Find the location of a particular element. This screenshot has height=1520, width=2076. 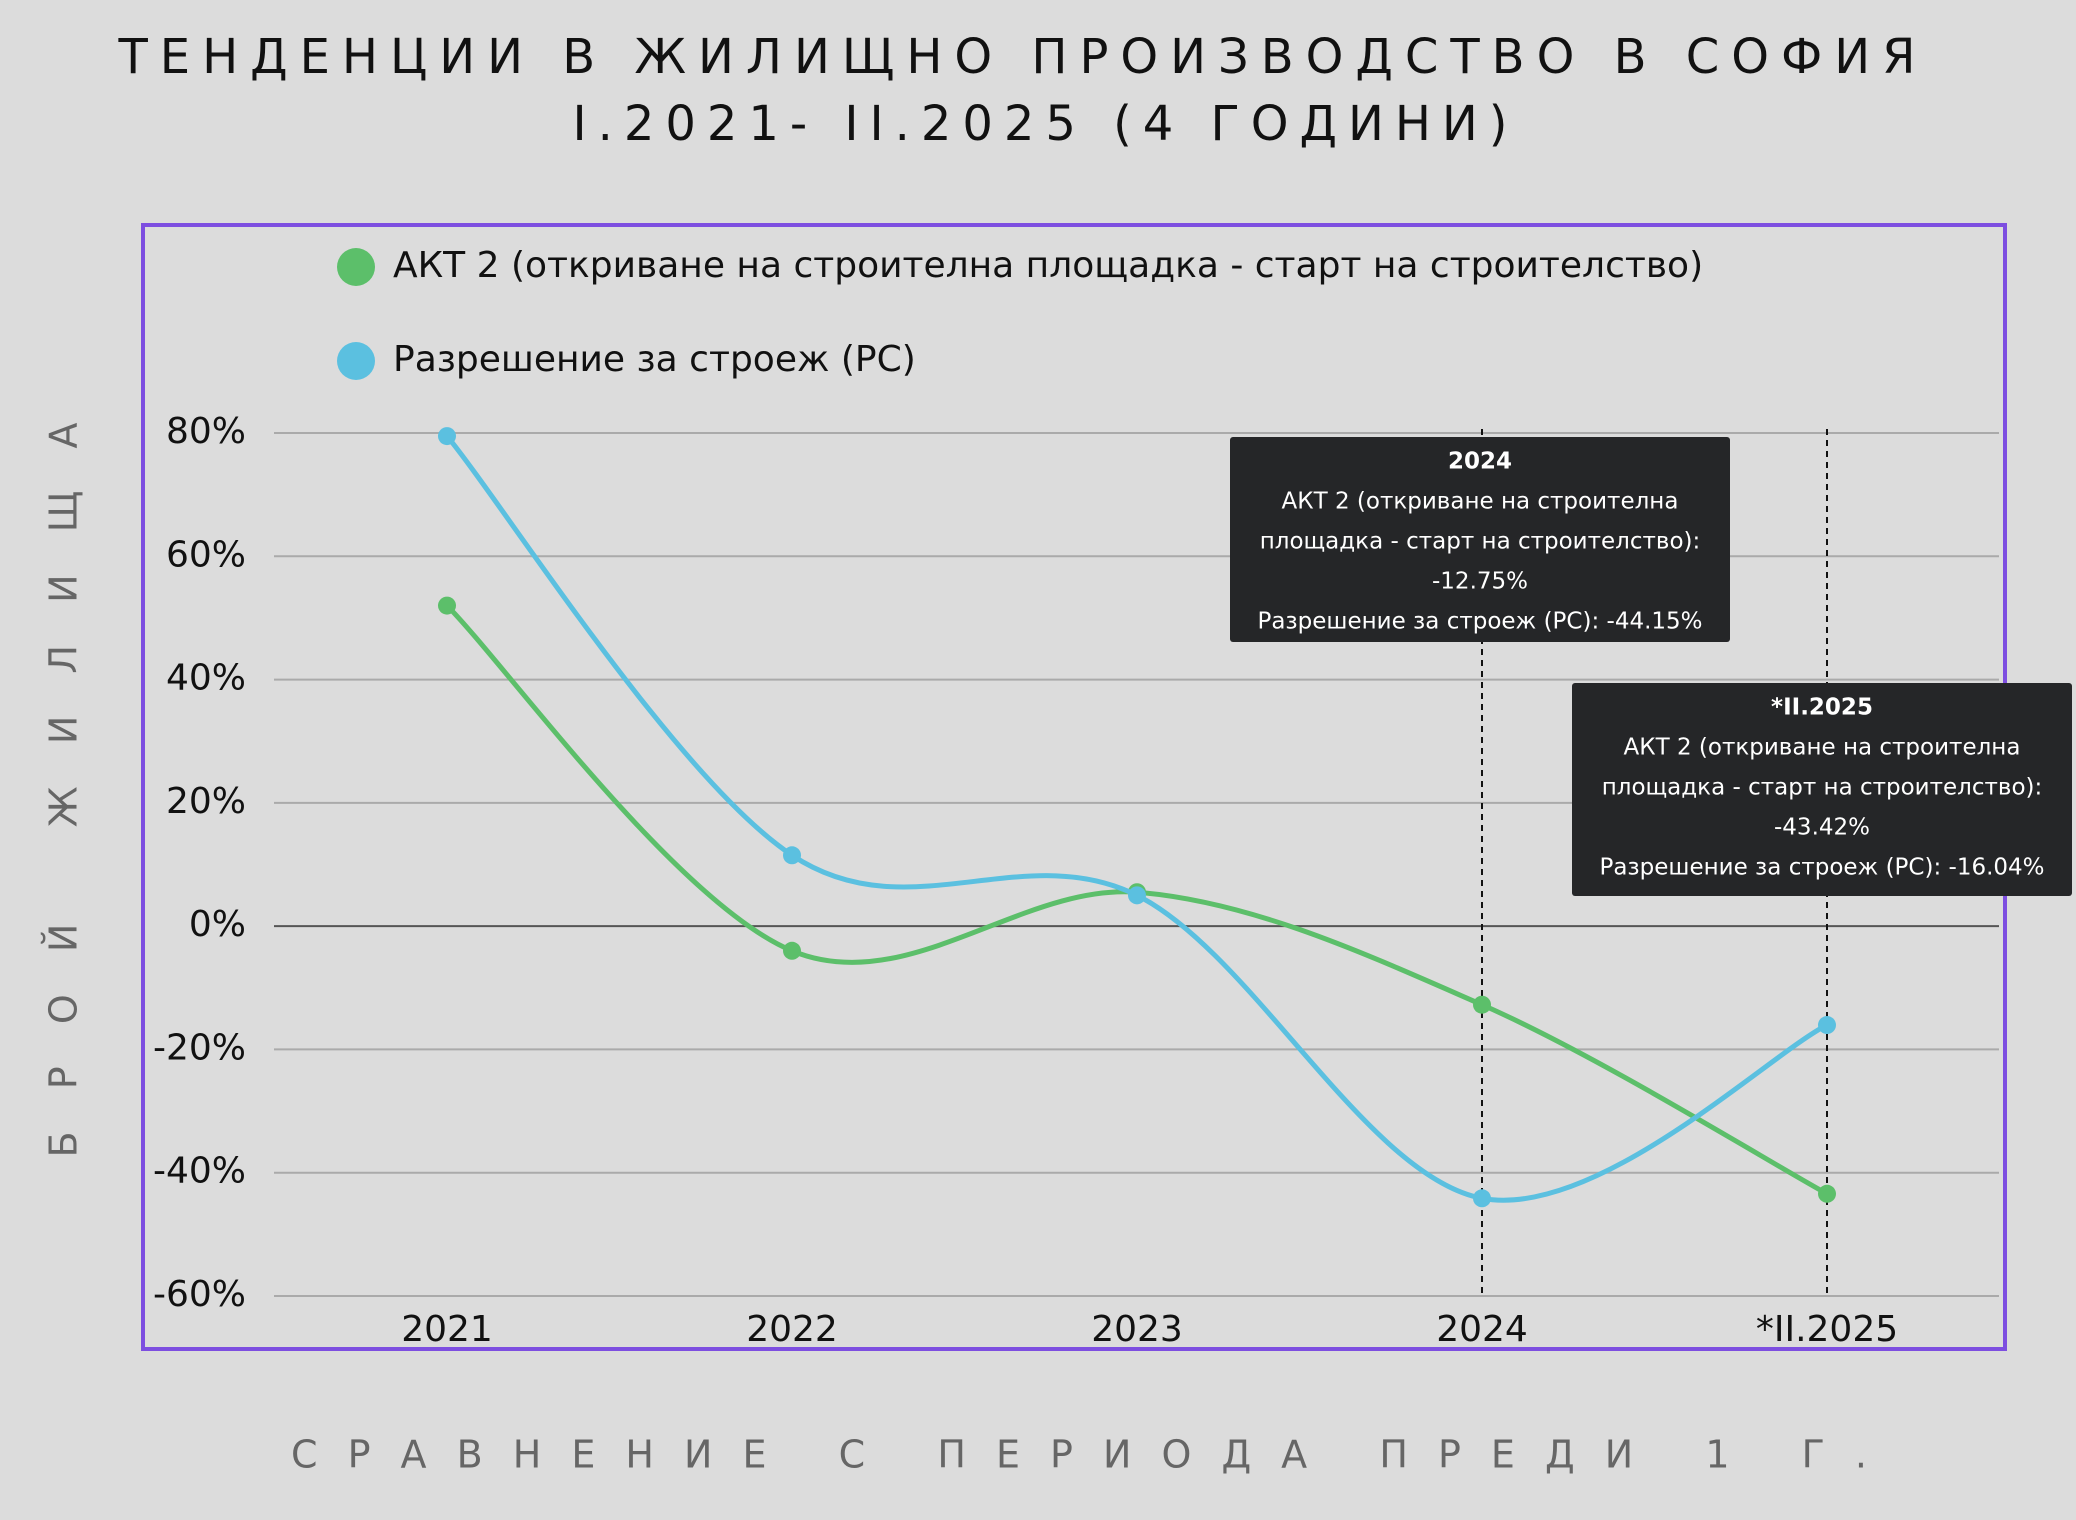

y-tick-label: 20% is located at coordinates (206, 801).